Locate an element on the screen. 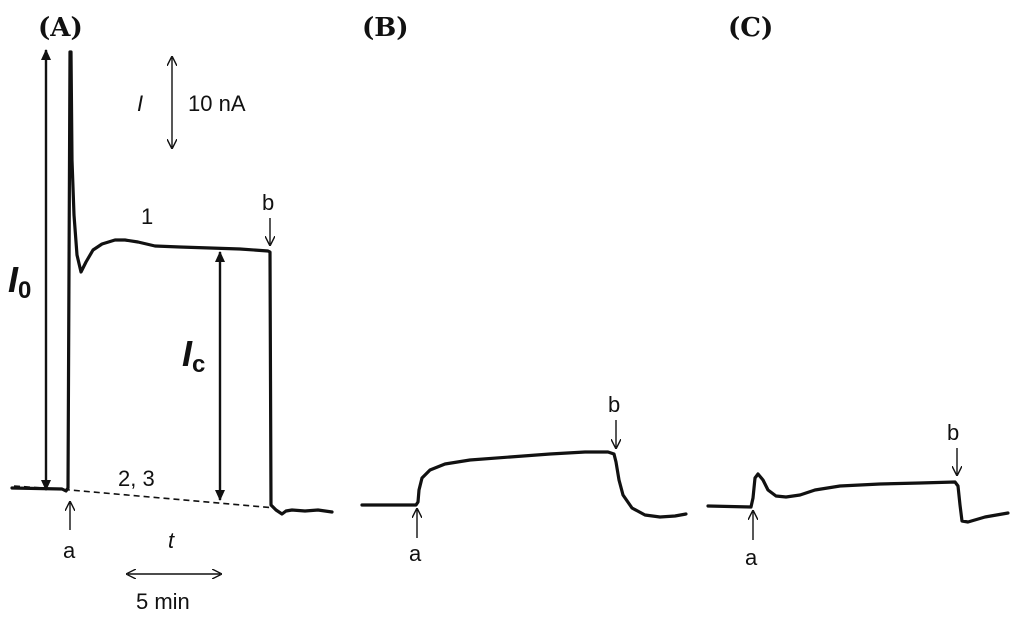 Image resolution: width=1024 pixels, height=622 pixels. ic-label: Ic is located at coordinates (193, 355).